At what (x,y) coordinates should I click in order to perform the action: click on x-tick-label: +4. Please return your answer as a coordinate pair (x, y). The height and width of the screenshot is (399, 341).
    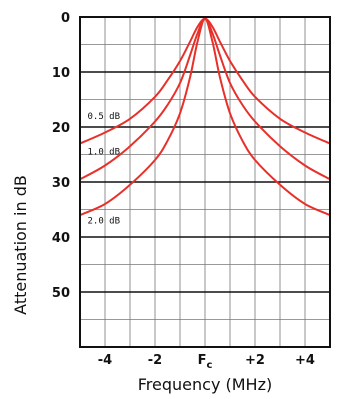
    Looking at the image, I should click on (305, 360).